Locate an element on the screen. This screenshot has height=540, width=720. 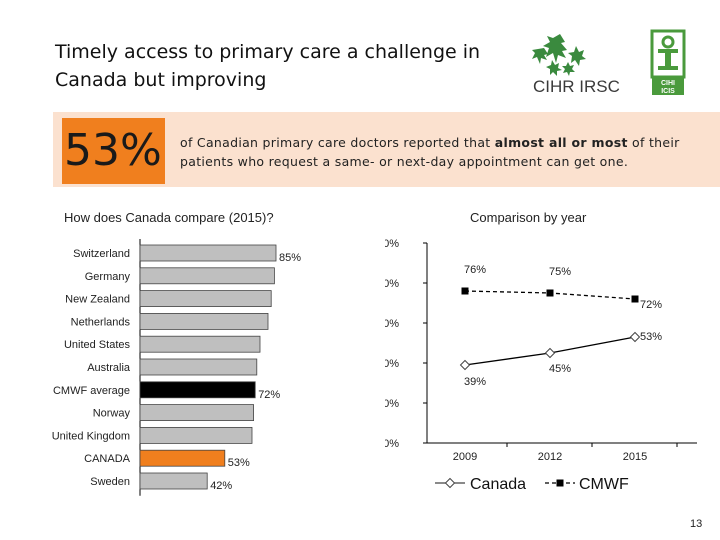
bar-category-label: Sweden is located at coordinates (110, 482).